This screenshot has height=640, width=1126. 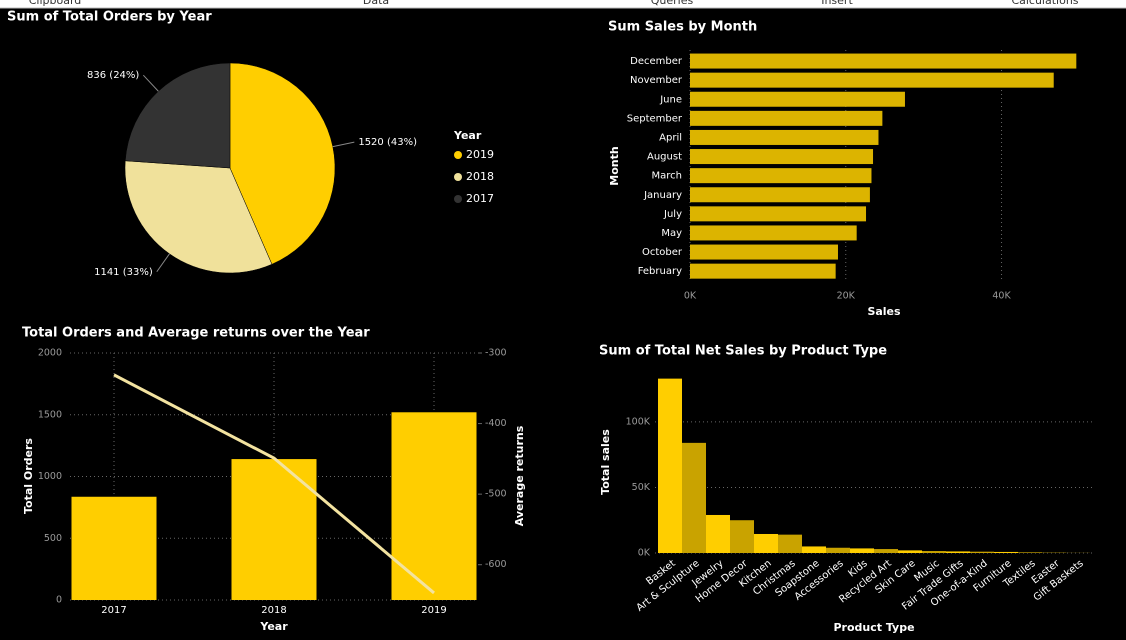 I want to click on x-tick-label: 40K, so click(x=1001, y=296).